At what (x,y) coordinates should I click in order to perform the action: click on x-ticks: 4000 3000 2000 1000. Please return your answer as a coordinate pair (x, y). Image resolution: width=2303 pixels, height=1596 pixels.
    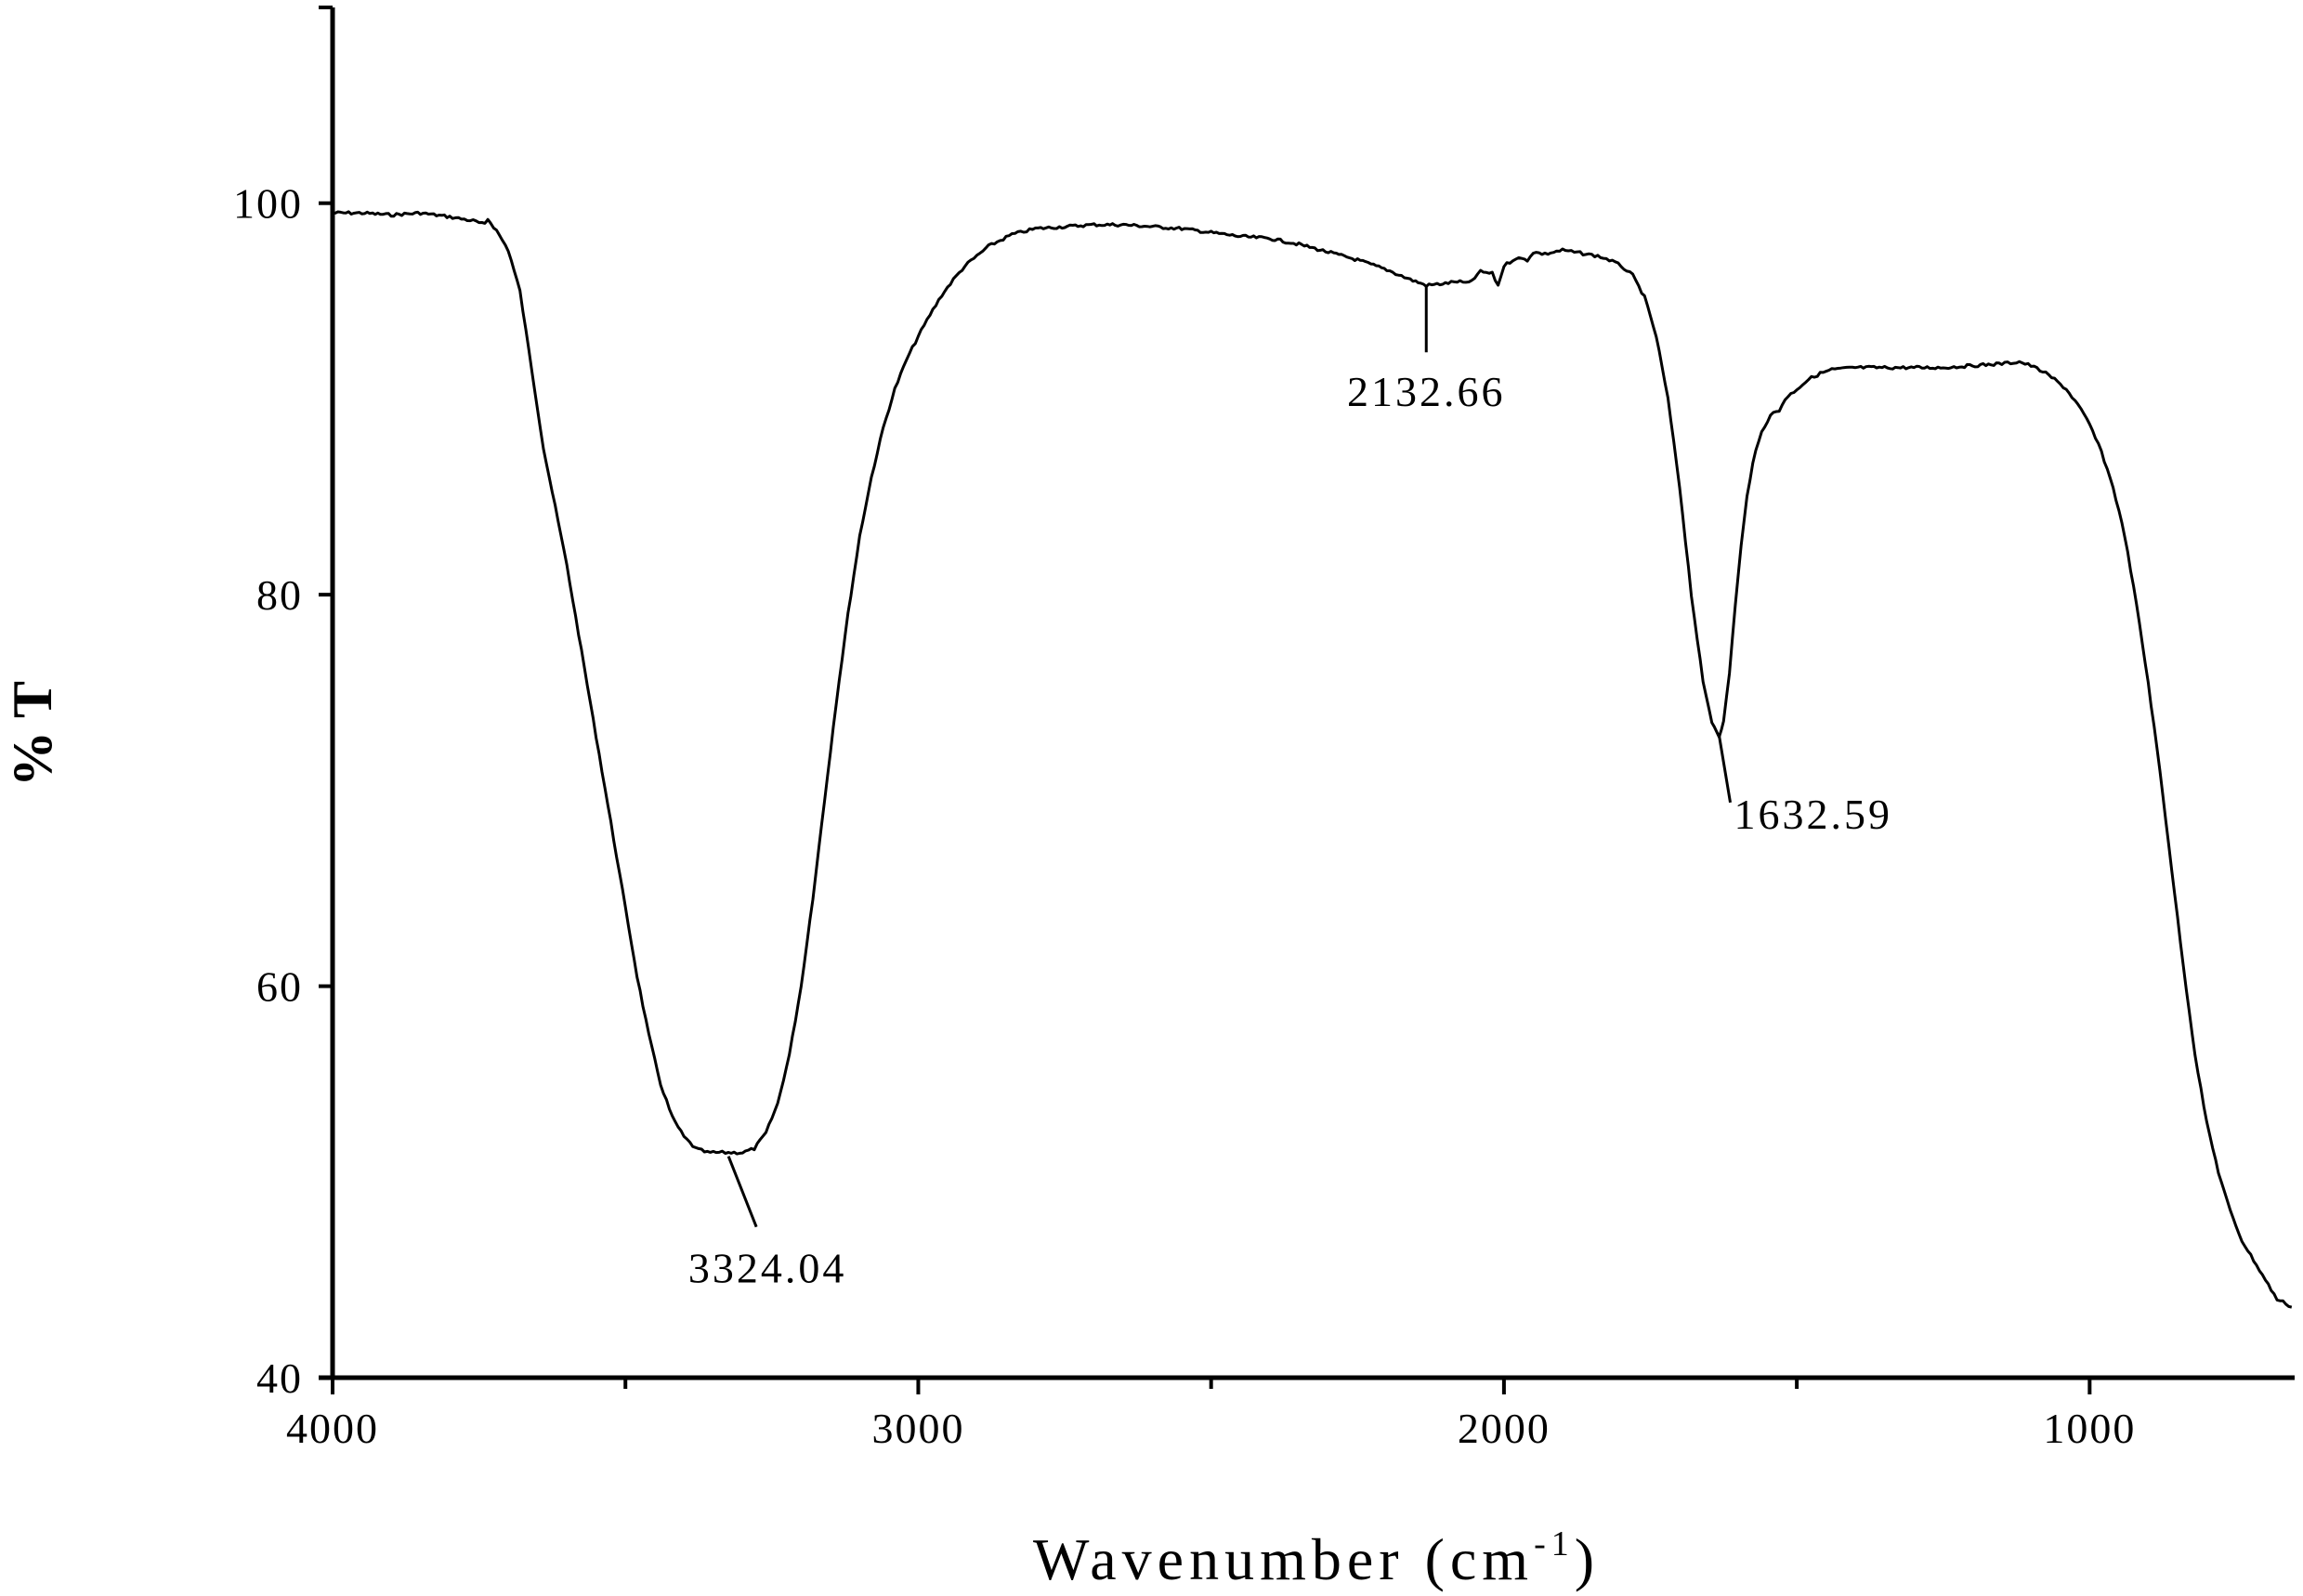
    Looking at the image, I should click on (1211, 1415).